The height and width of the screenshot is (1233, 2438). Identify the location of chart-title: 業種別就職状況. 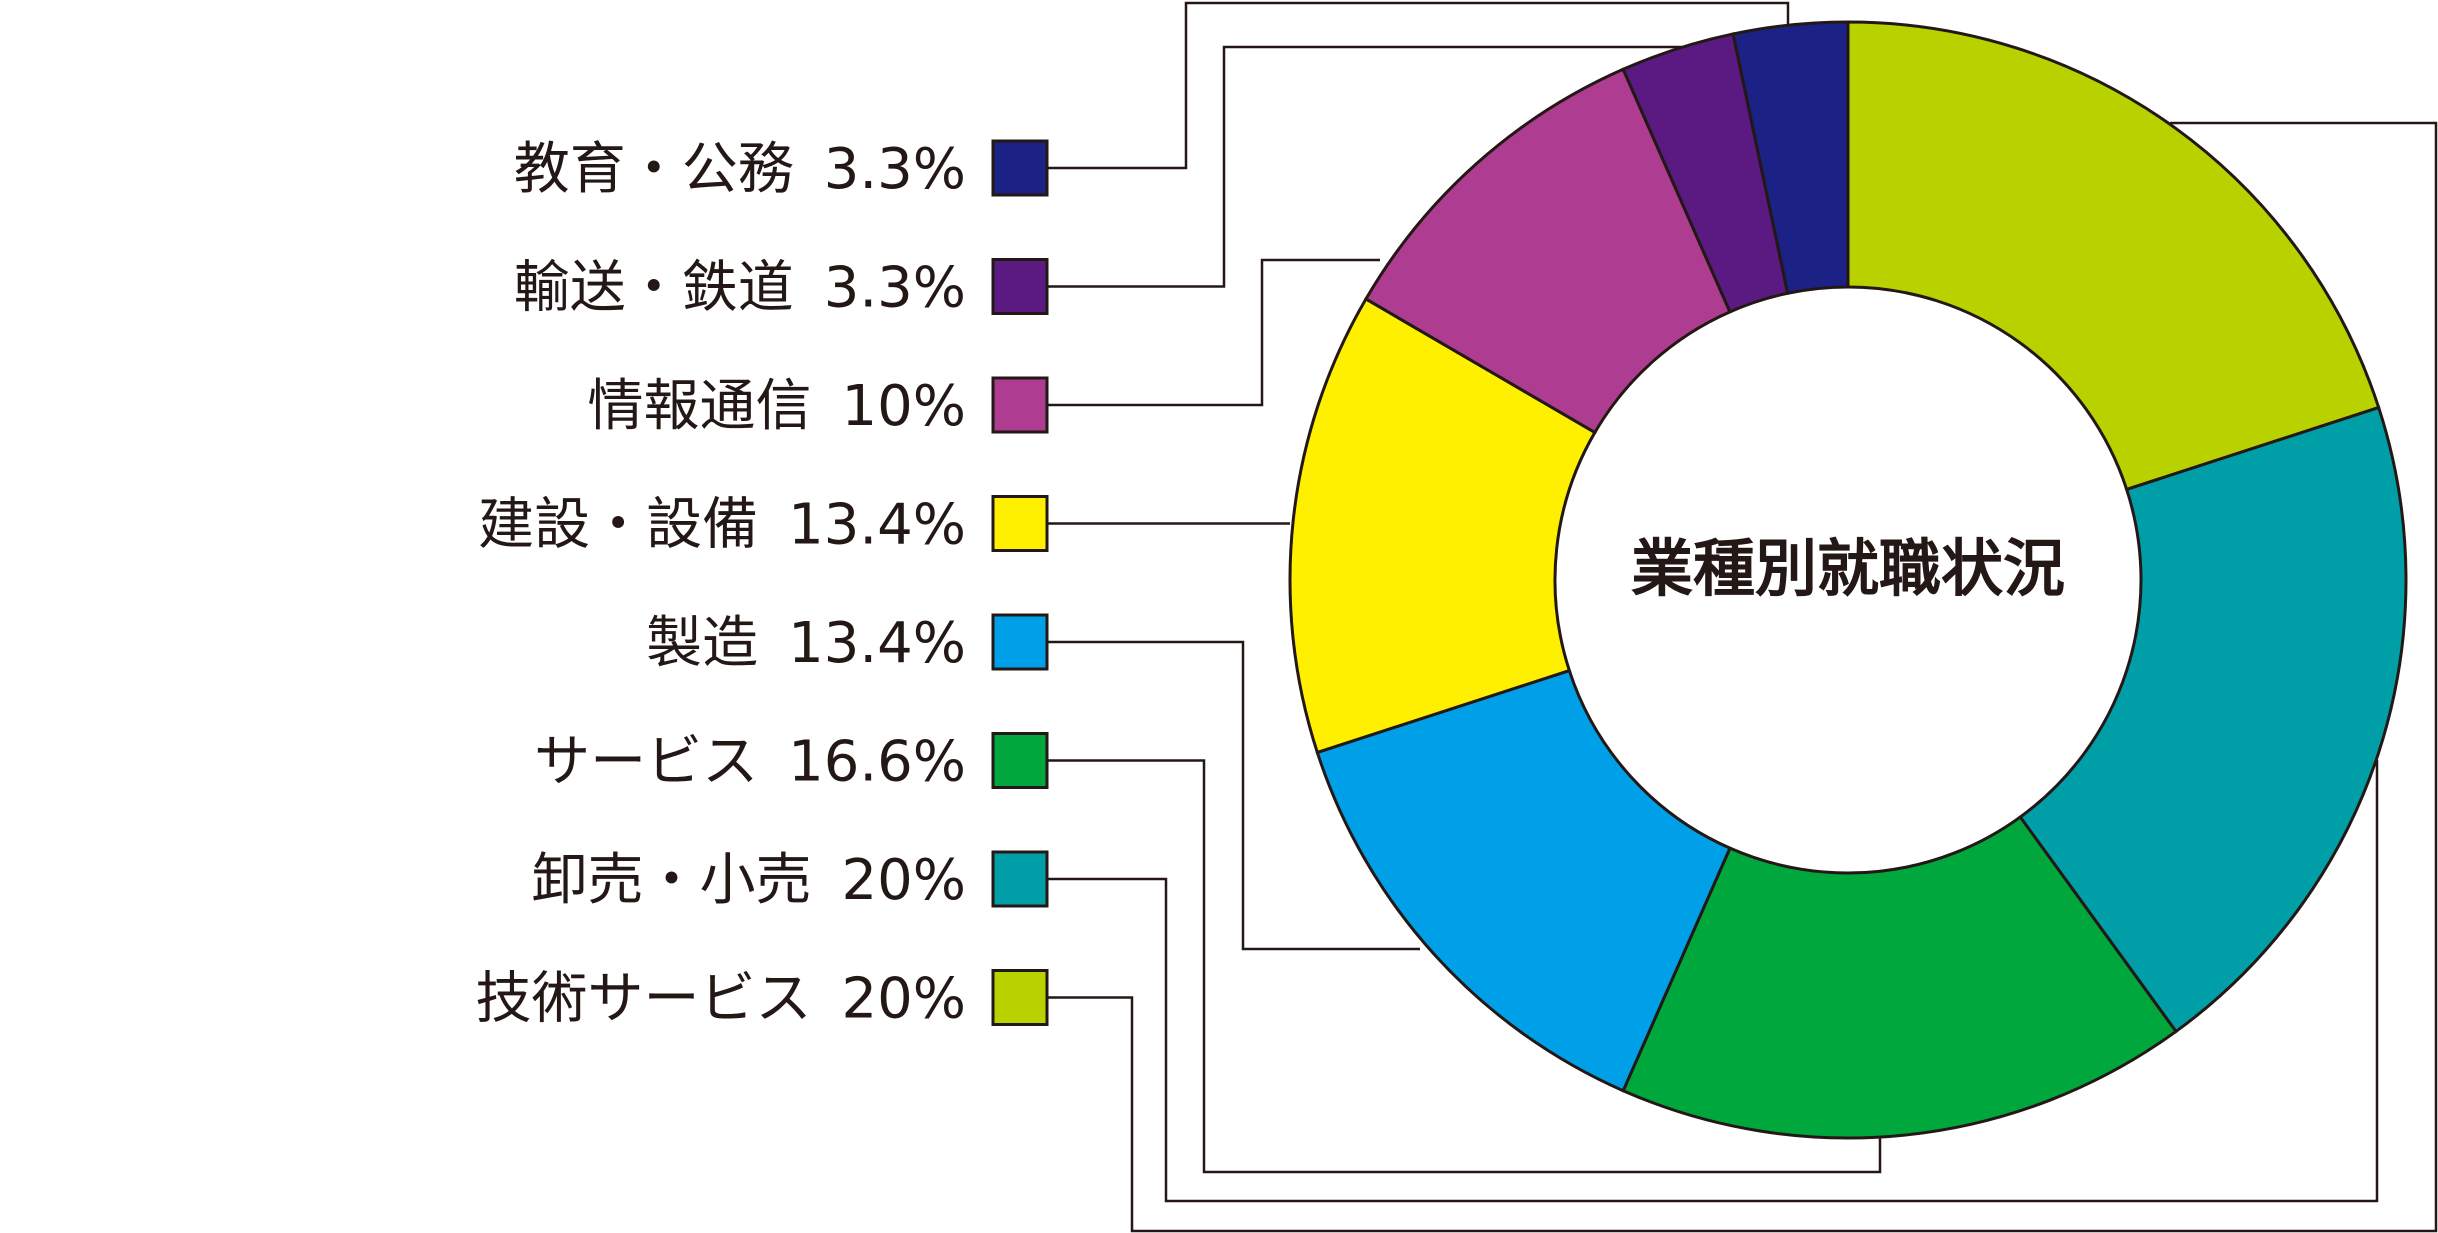
(1848, 568).